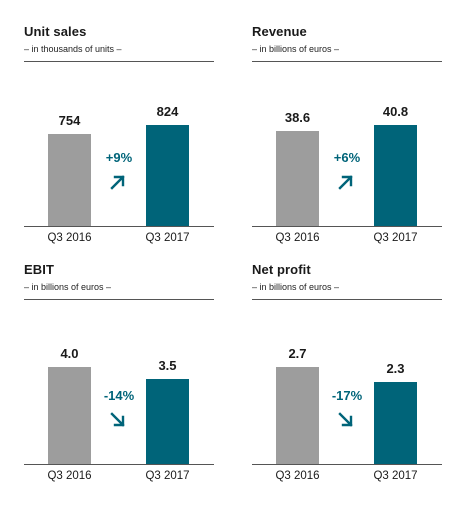 This screenshot has height=510, width=461. What do you see at coordinates (347, 299) in the screenshot?
I see `net-profit-title-rule` at bounding box center [347, 299].